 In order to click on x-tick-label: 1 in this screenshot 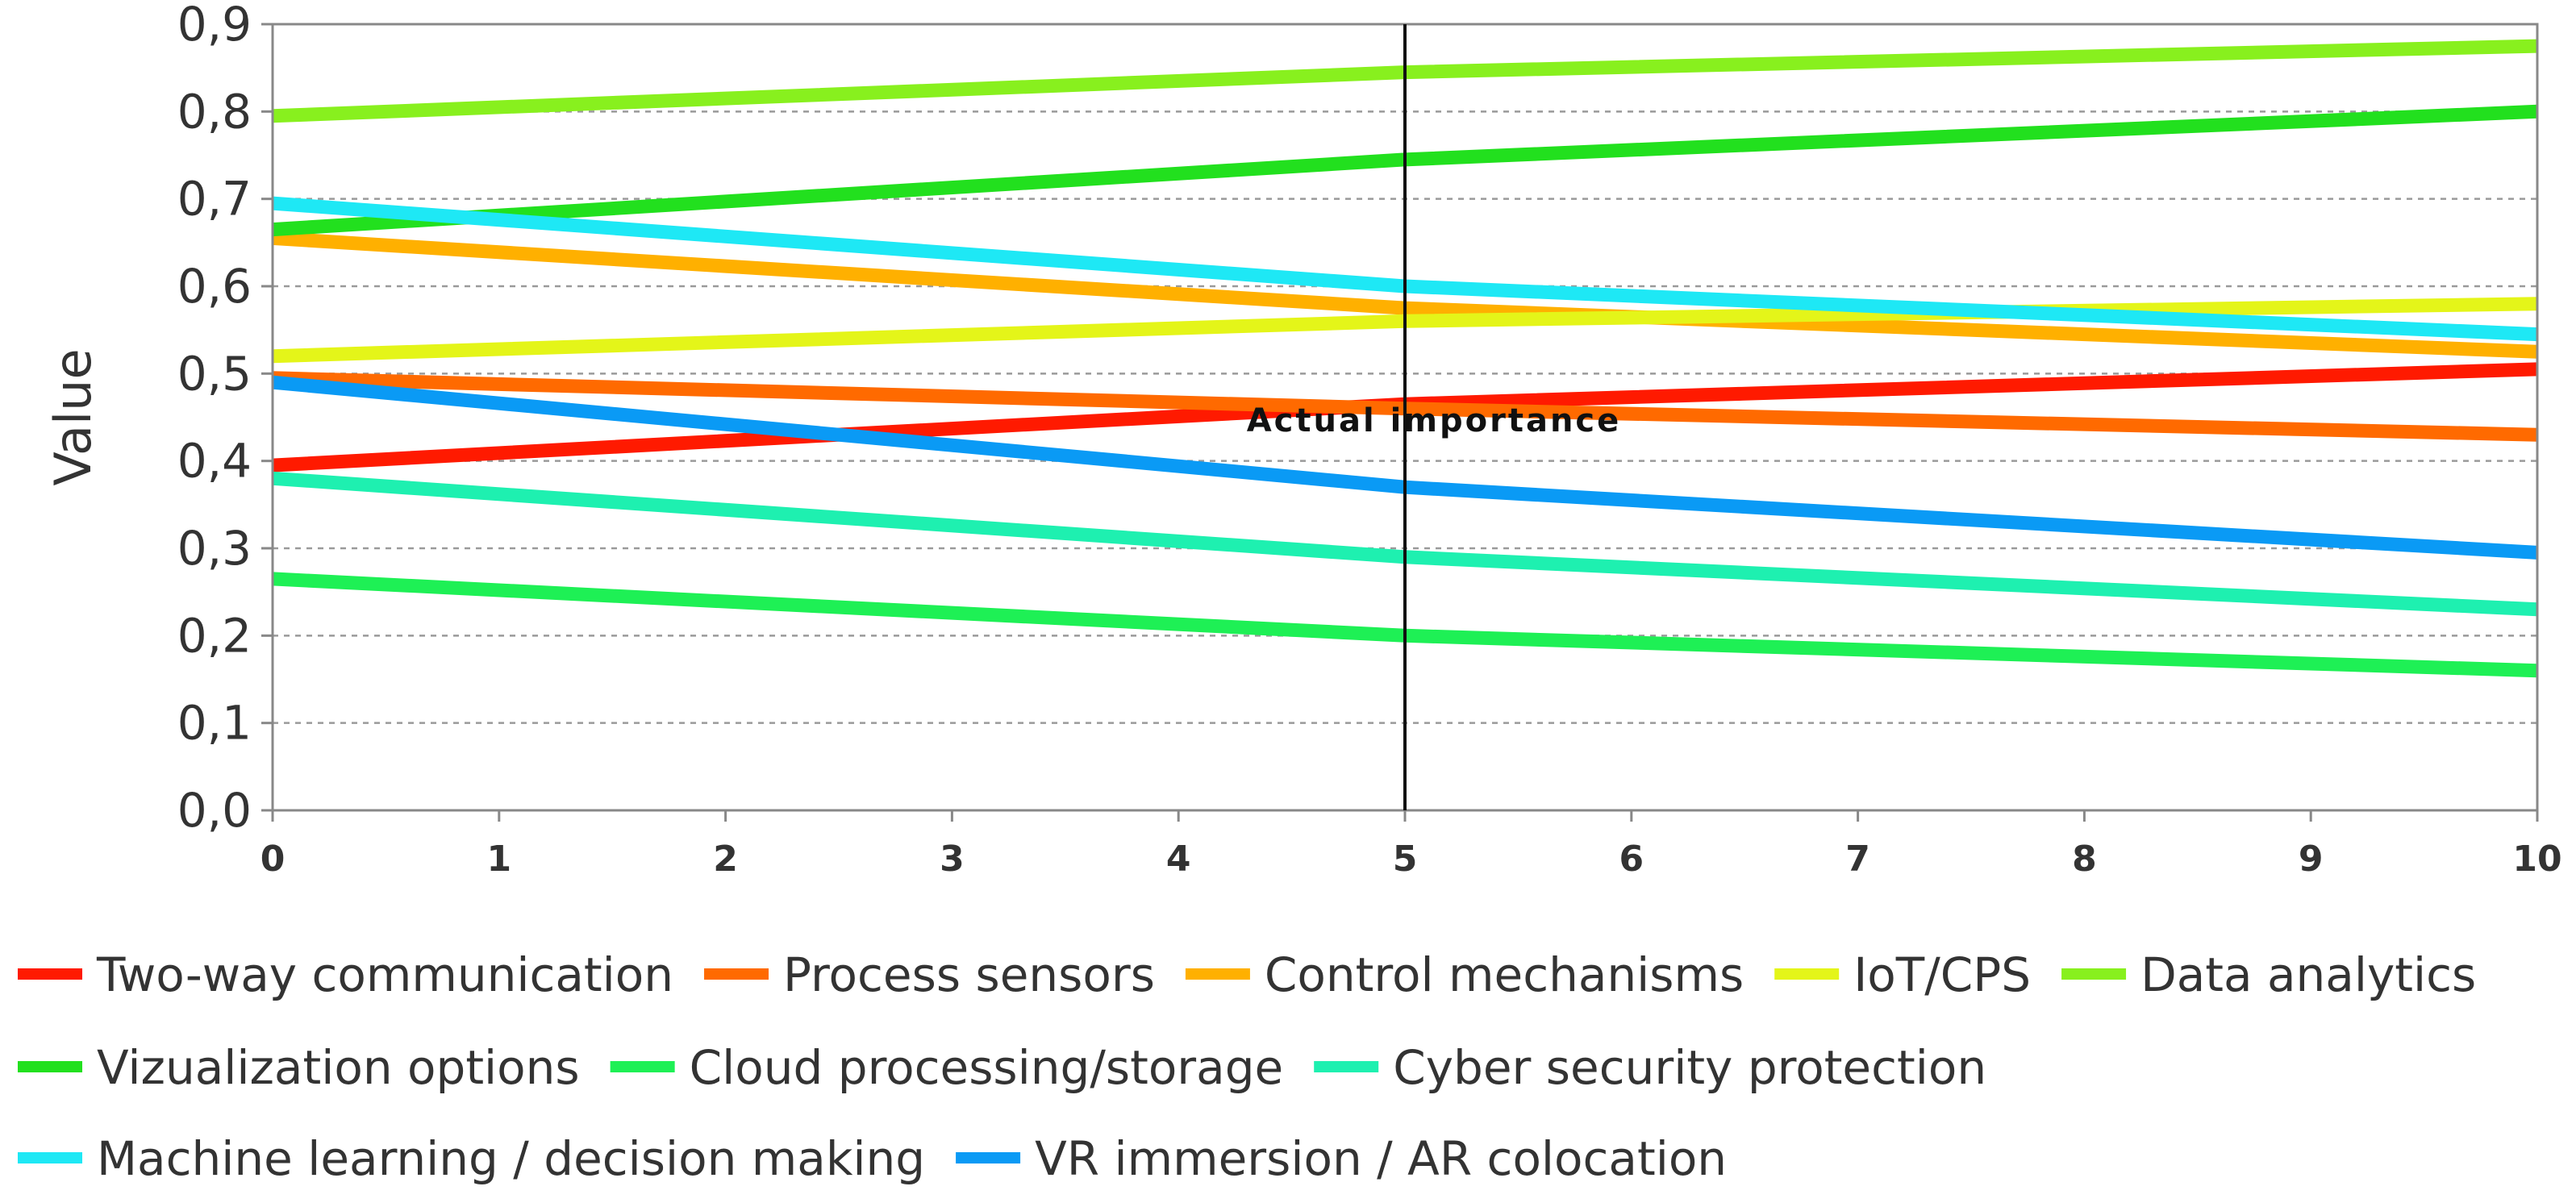, I will do `click(498, 860)`.